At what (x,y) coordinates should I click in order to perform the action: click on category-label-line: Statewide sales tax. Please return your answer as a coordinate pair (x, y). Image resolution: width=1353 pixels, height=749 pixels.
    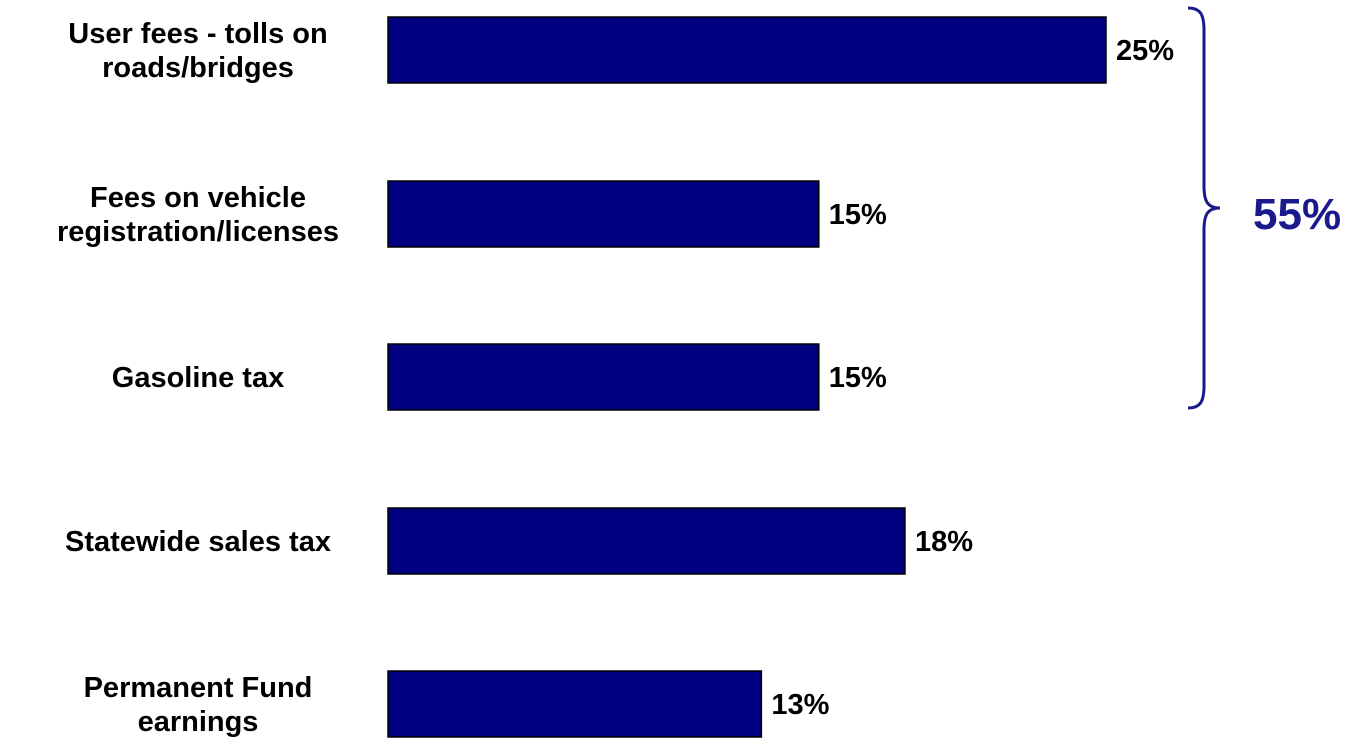
    Looking at the image, I should click on (198, 542).